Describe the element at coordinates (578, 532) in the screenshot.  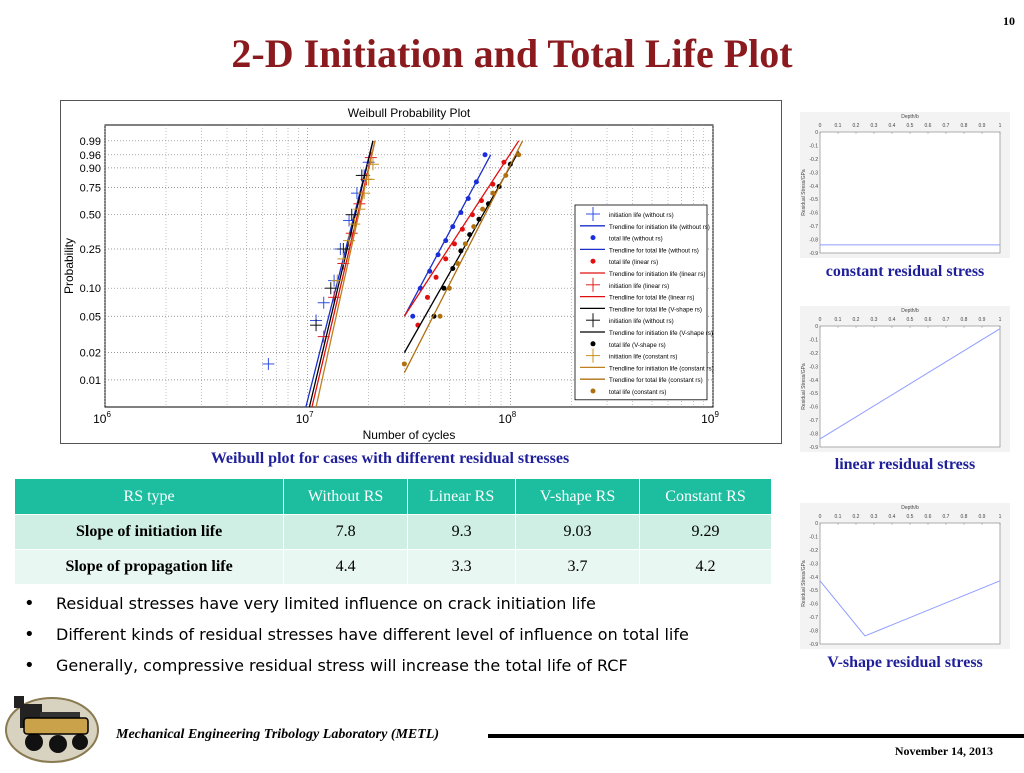
I see `table-cell: 9.03` at that location.